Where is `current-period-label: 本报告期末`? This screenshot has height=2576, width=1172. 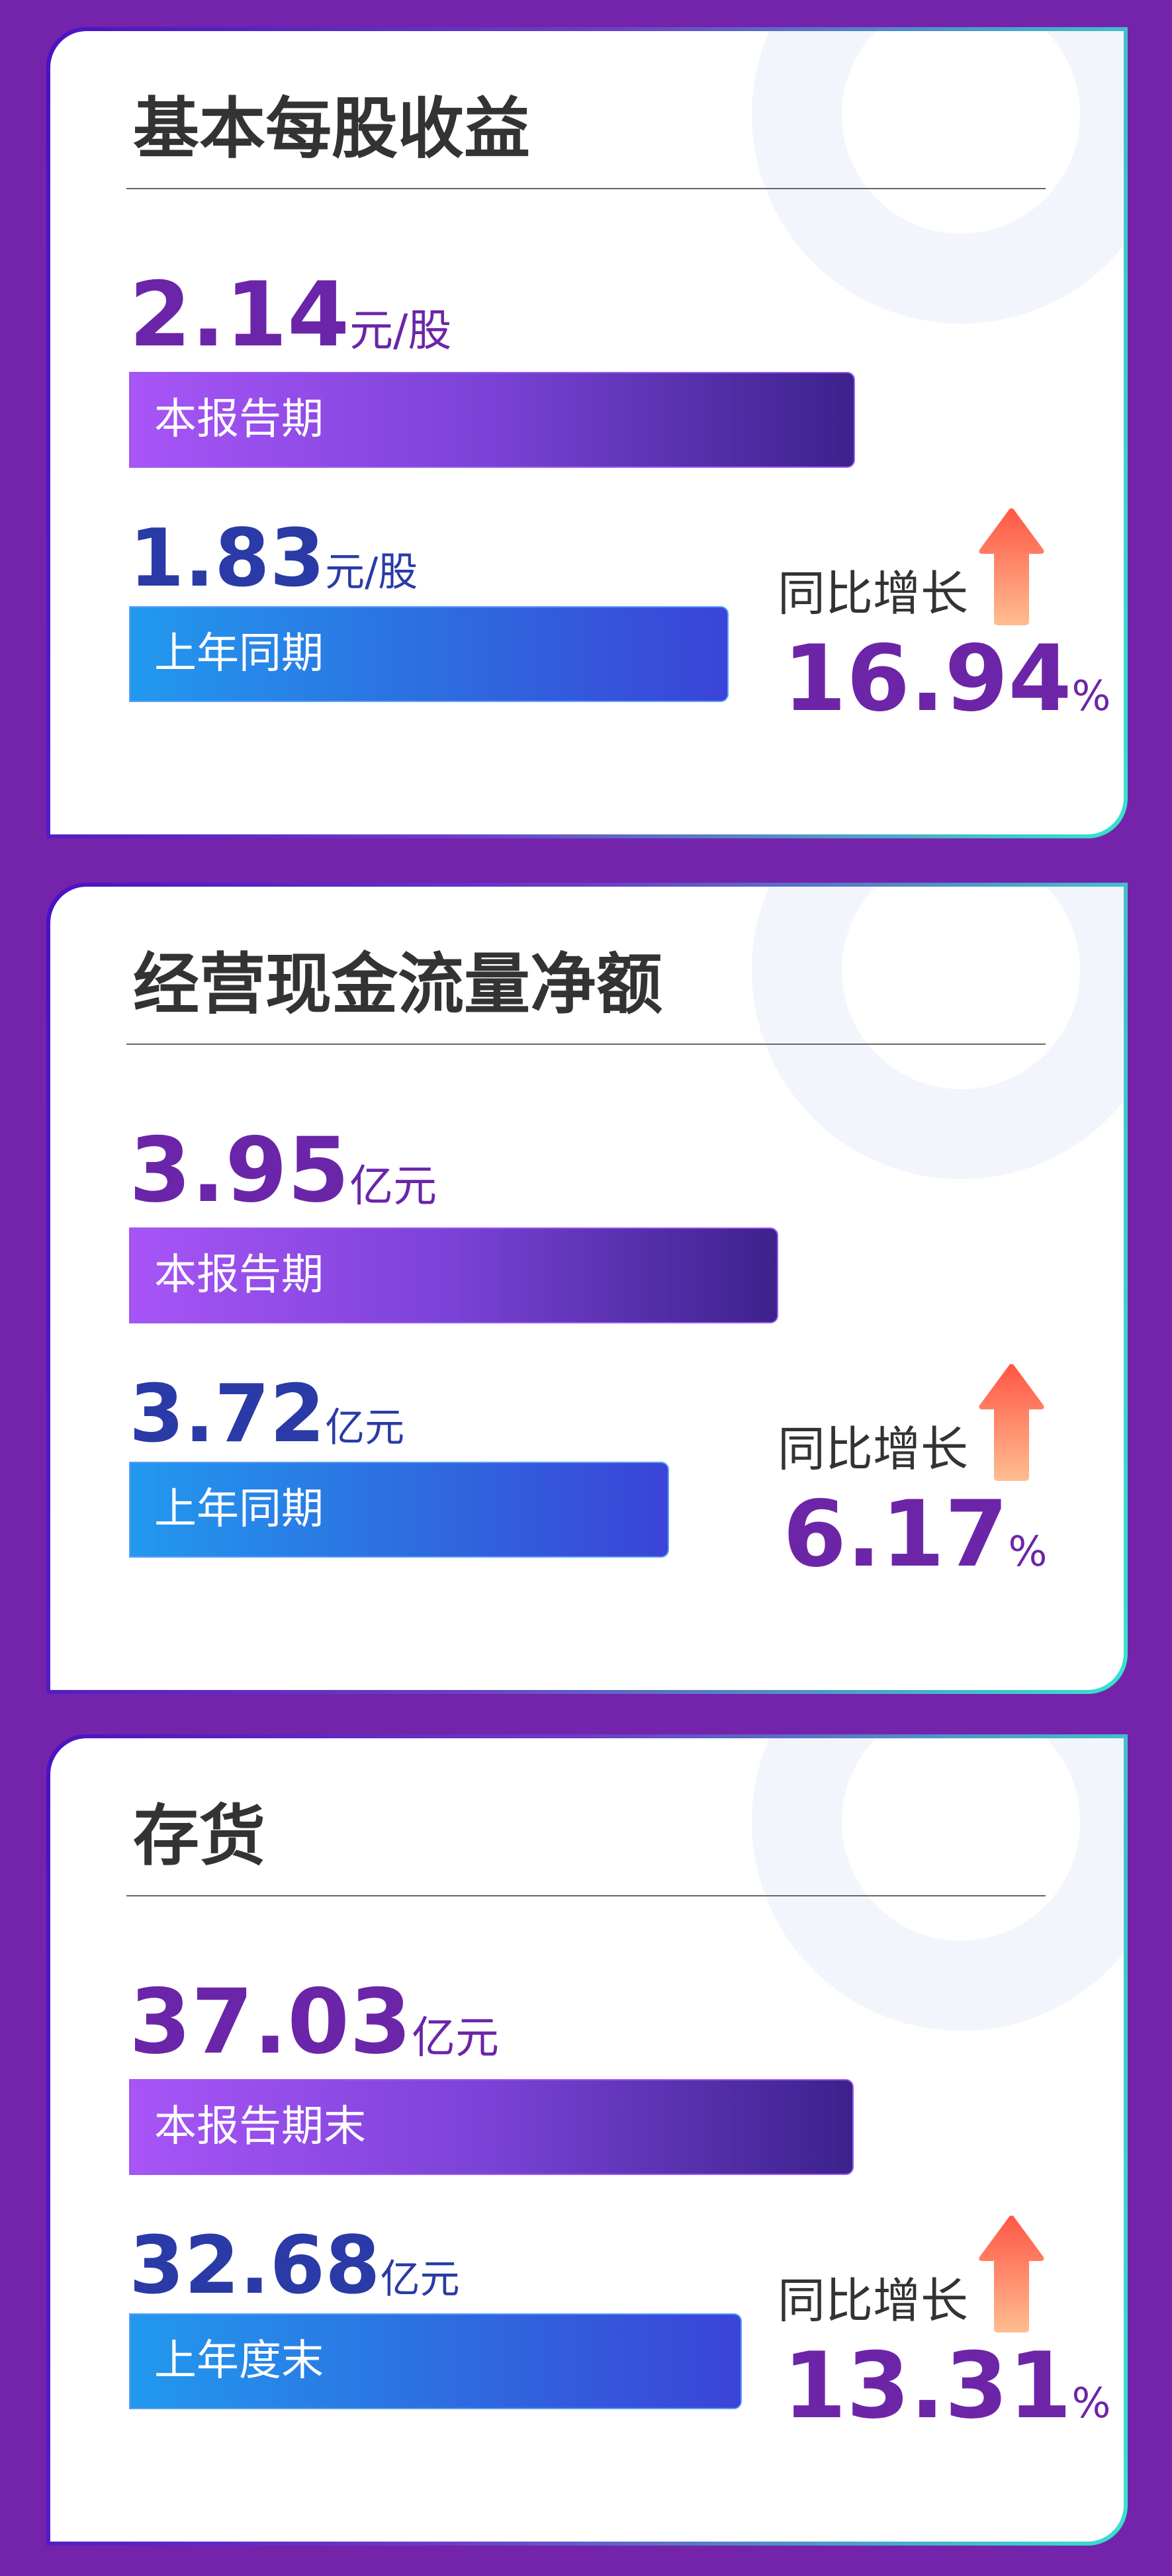
current-period-label: 本报告期末 is located at coordinates (260, 2126).